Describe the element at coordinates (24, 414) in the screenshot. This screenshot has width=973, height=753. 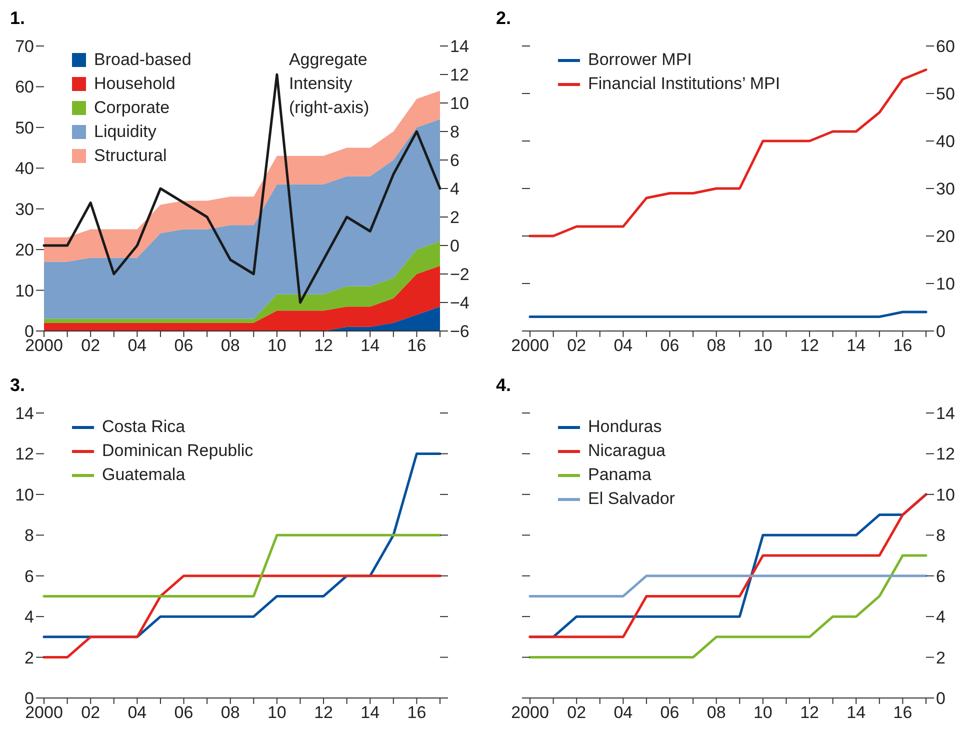
I see `y-tick-label: 14` at that location.